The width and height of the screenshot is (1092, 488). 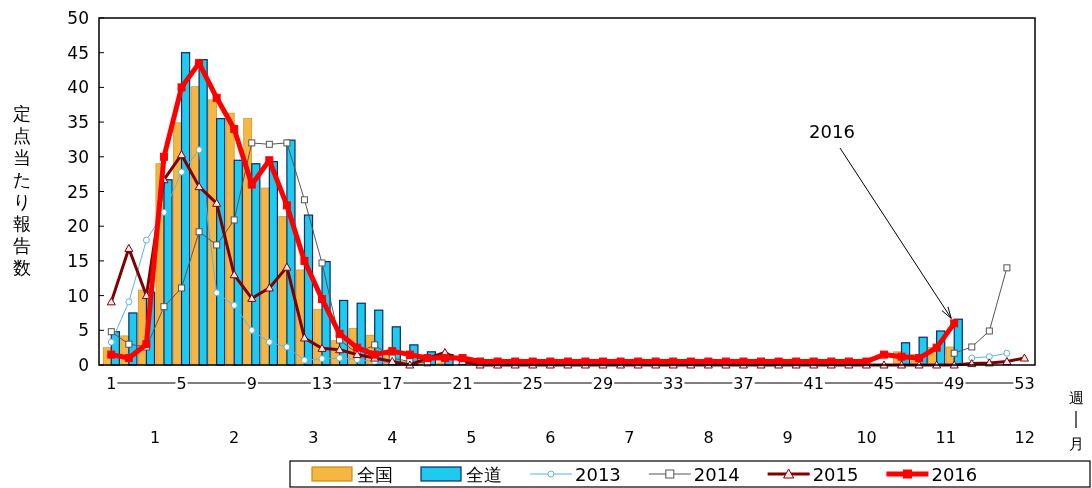 I want to click on x-tick-label: 1, so click(x=111, y=383).